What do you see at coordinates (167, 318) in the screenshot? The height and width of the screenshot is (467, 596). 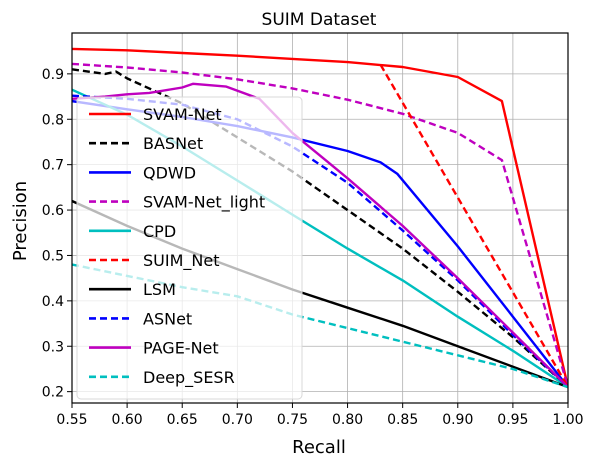 I see `legend-label-asnet: ASNet` at bounding box center [167, 318].